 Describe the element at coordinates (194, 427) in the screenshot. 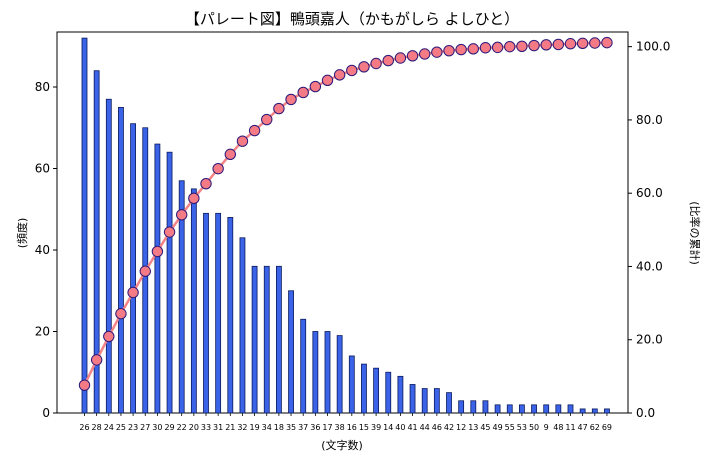

I see `x-tick-label: 20` at that location.